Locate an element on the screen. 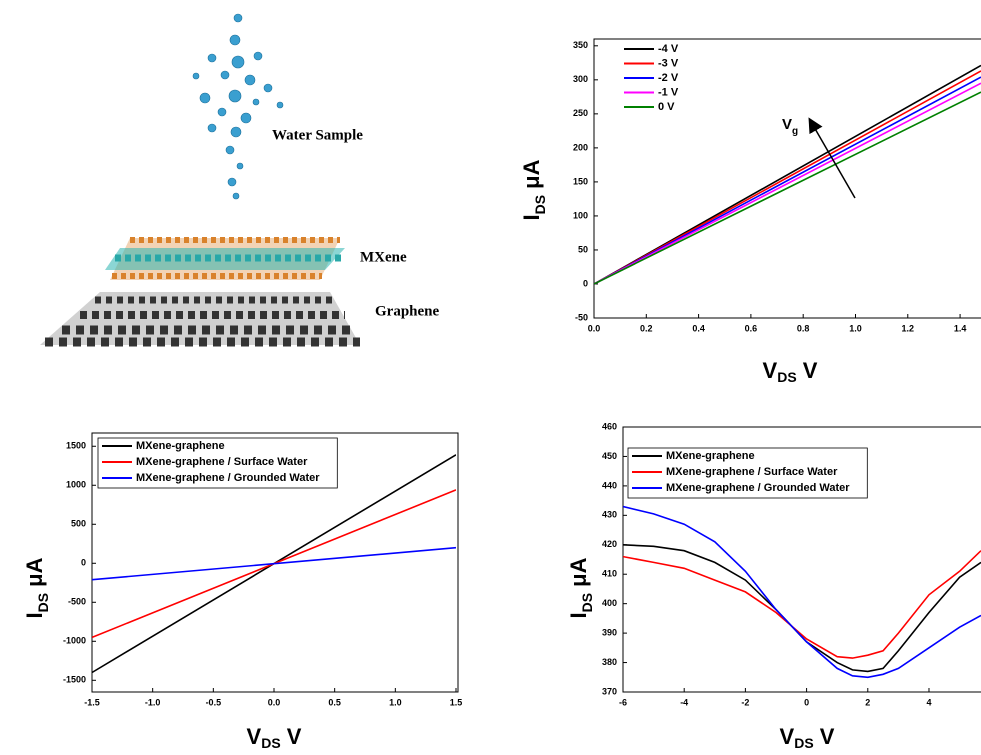 This screenshot has height=755, width=981. legend-label: -2 V is located at coordinates (668, 78).